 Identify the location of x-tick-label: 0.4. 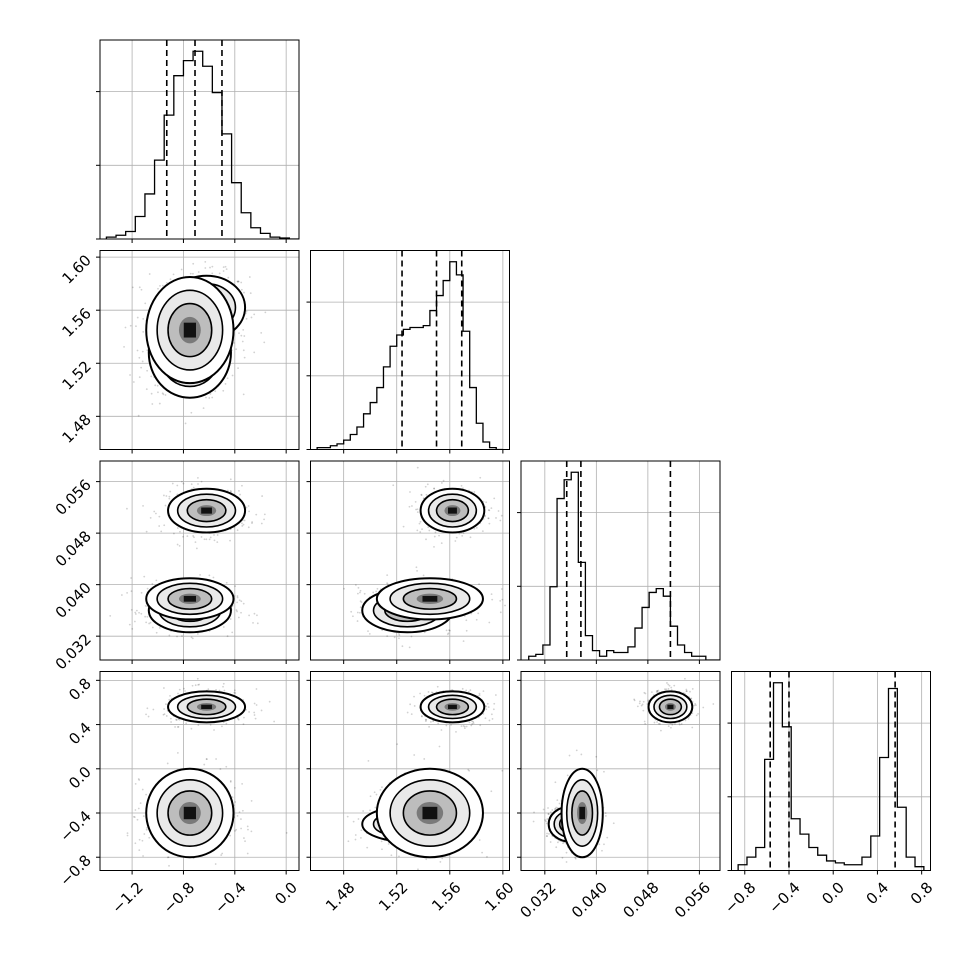
(878, 894).